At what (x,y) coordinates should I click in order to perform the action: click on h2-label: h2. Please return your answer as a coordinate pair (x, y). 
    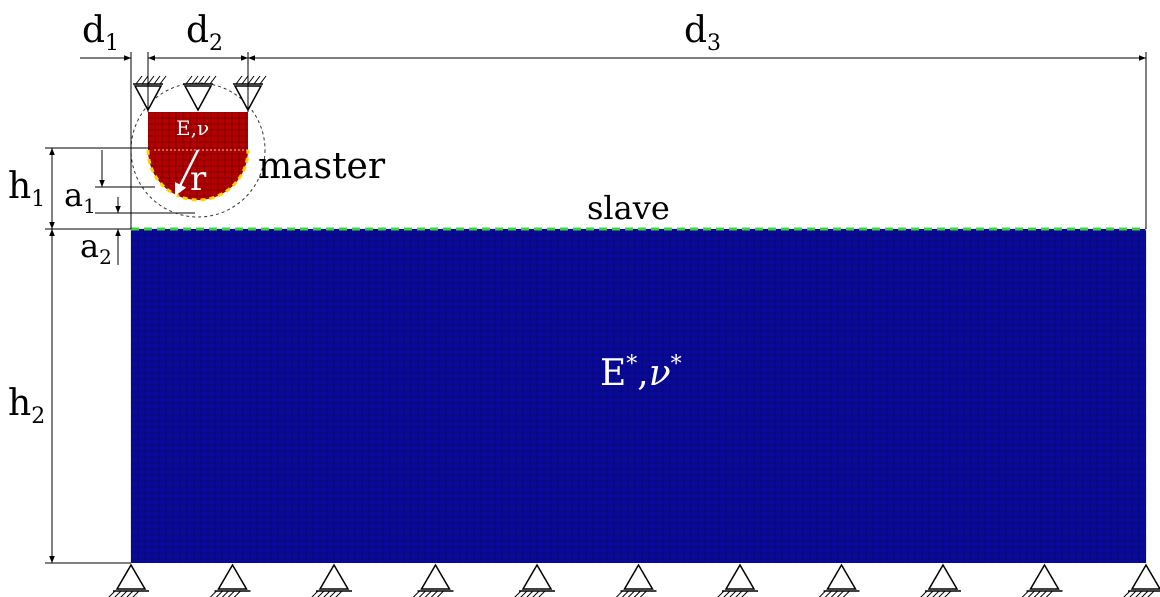
    Looking at the image, I should click on (26, 406).